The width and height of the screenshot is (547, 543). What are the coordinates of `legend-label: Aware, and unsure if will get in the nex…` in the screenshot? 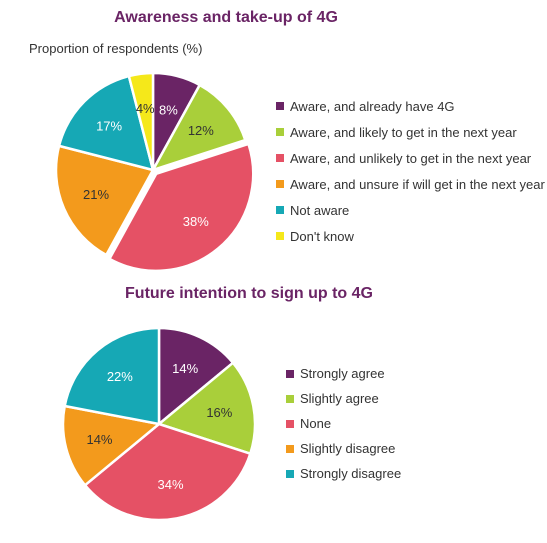 It's located at (417, 184).